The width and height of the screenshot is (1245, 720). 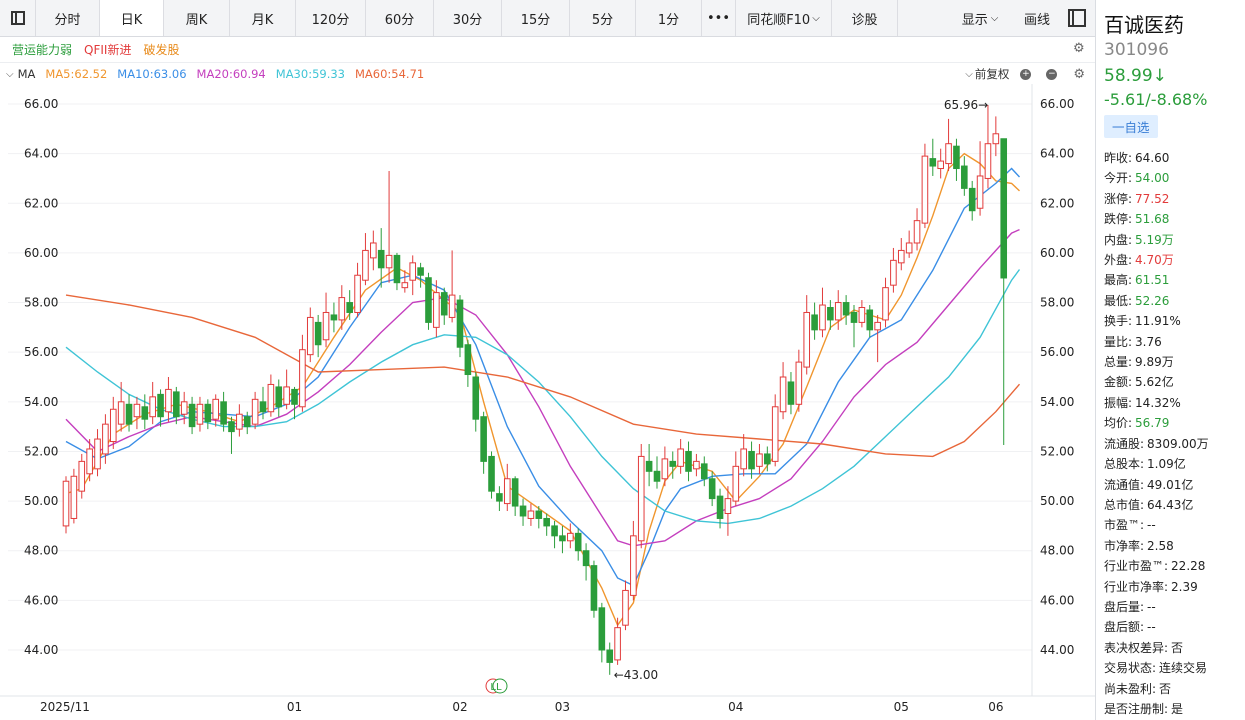 What do you see at coordinates (10, 74) in the screenshot?
I see `chevron-down-icon: ⌵` at bounding box center [10, 74].